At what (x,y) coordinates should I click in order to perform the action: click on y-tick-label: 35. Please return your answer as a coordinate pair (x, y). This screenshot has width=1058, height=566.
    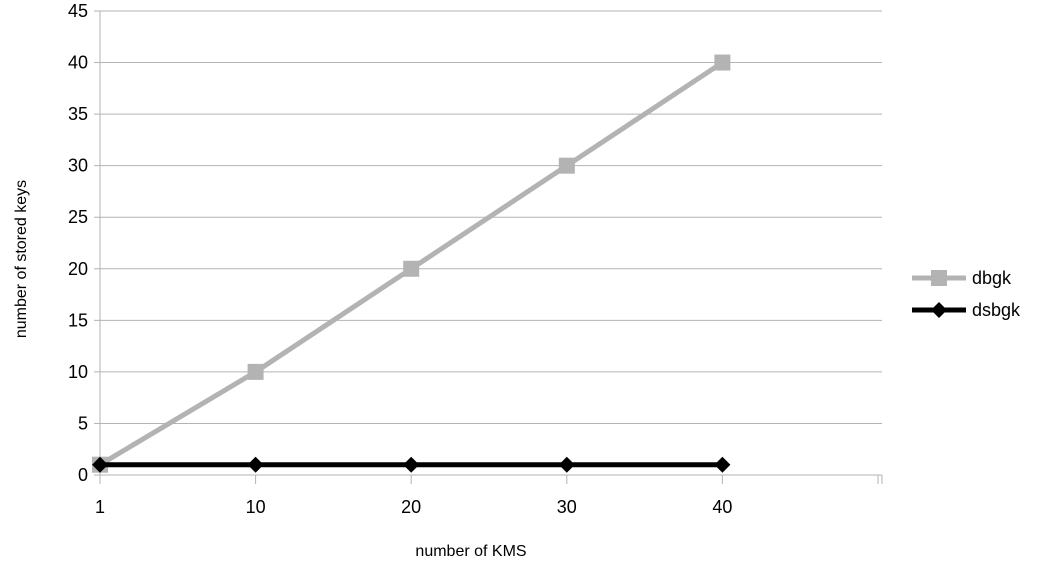
    Looking at the image, I should click on (78, 114).